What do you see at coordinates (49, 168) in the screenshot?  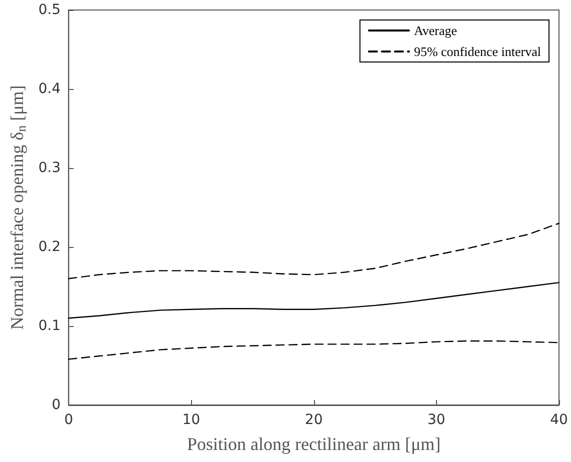 I see `y-tick-label: 0.3` at bounding box center [49, 168].